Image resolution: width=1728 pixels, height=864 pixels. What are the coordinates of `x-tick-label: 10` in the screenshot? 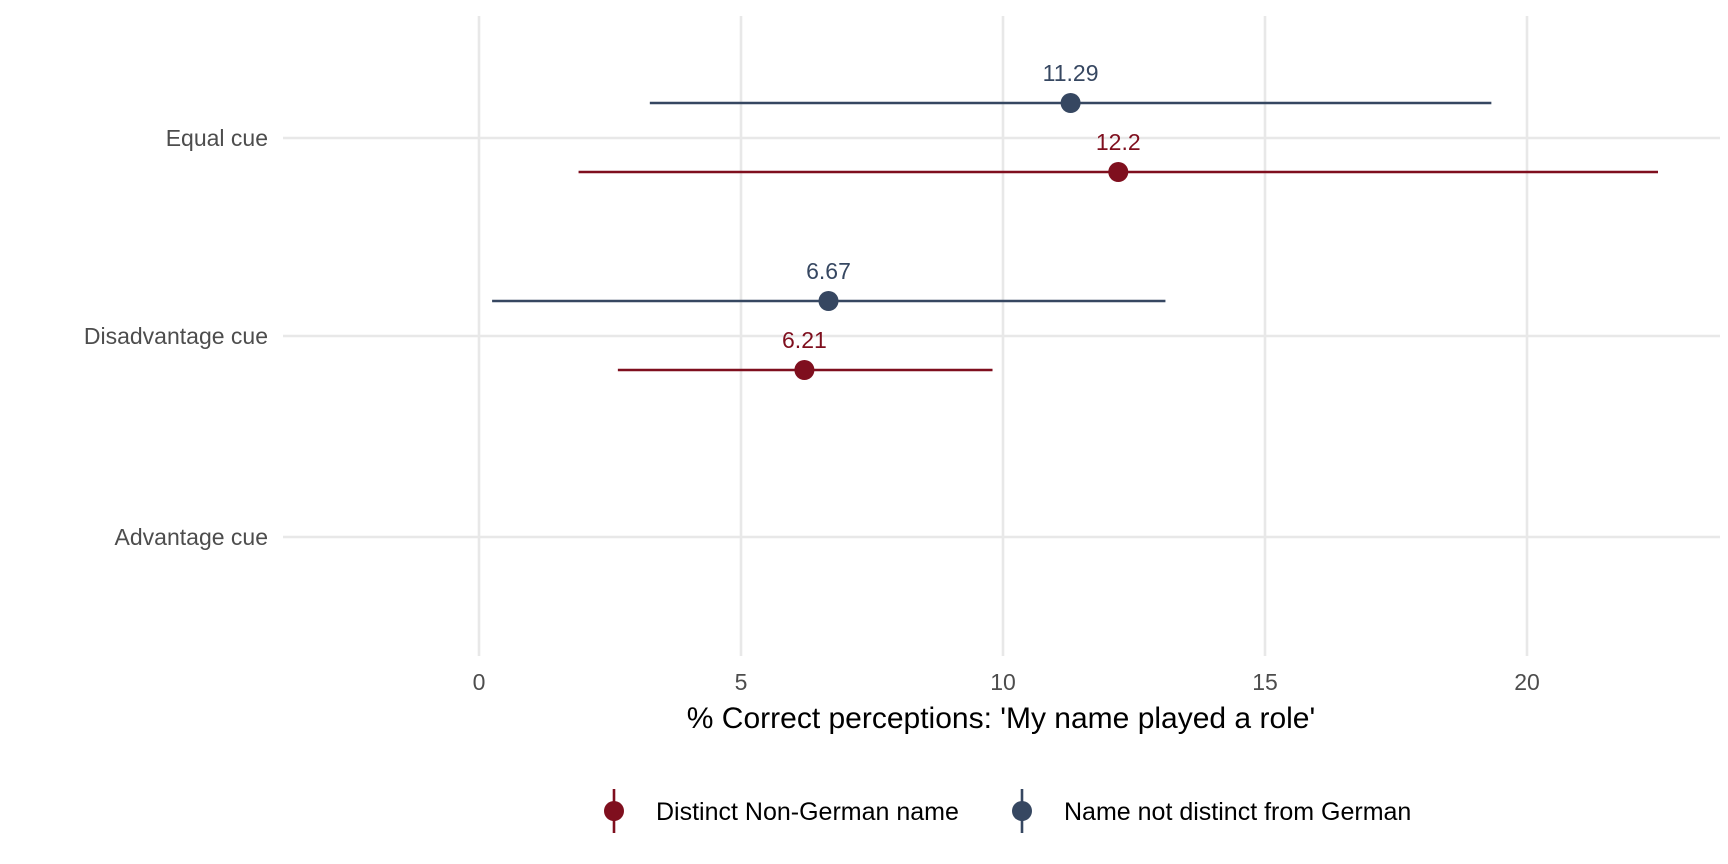 It's located at (1003, 682).